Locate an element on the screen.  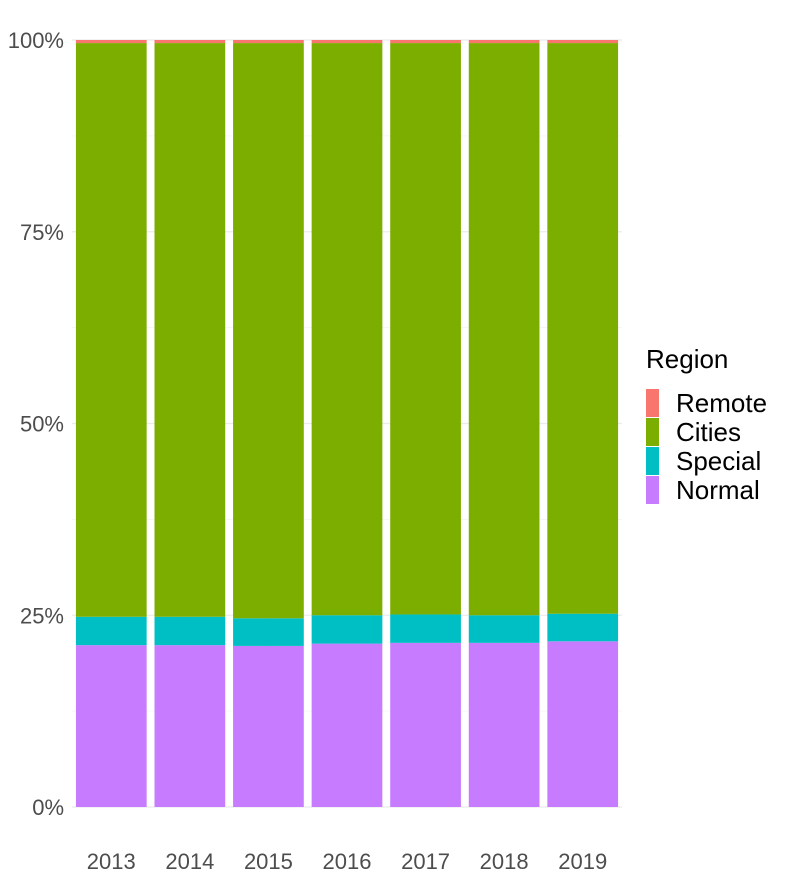
bar-segment-remote-2016 is located at coordinates (347, 42).